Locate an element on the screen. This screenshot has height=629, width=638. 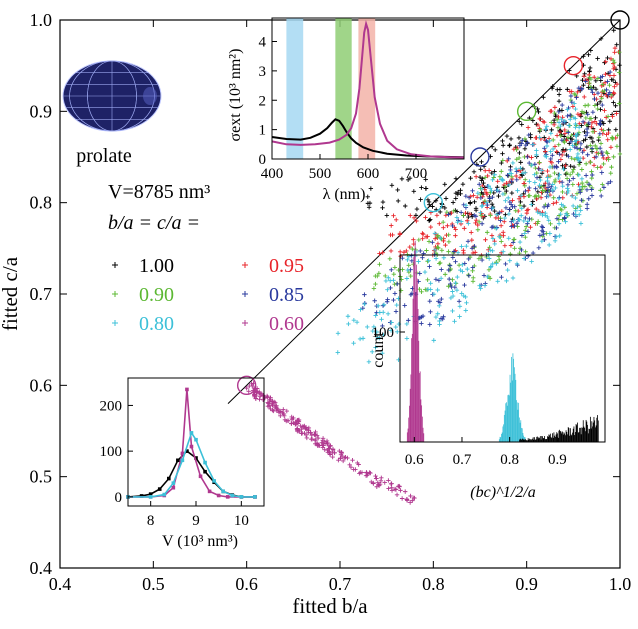
legend-marker-0.90 is located at coordinates (115, 294).